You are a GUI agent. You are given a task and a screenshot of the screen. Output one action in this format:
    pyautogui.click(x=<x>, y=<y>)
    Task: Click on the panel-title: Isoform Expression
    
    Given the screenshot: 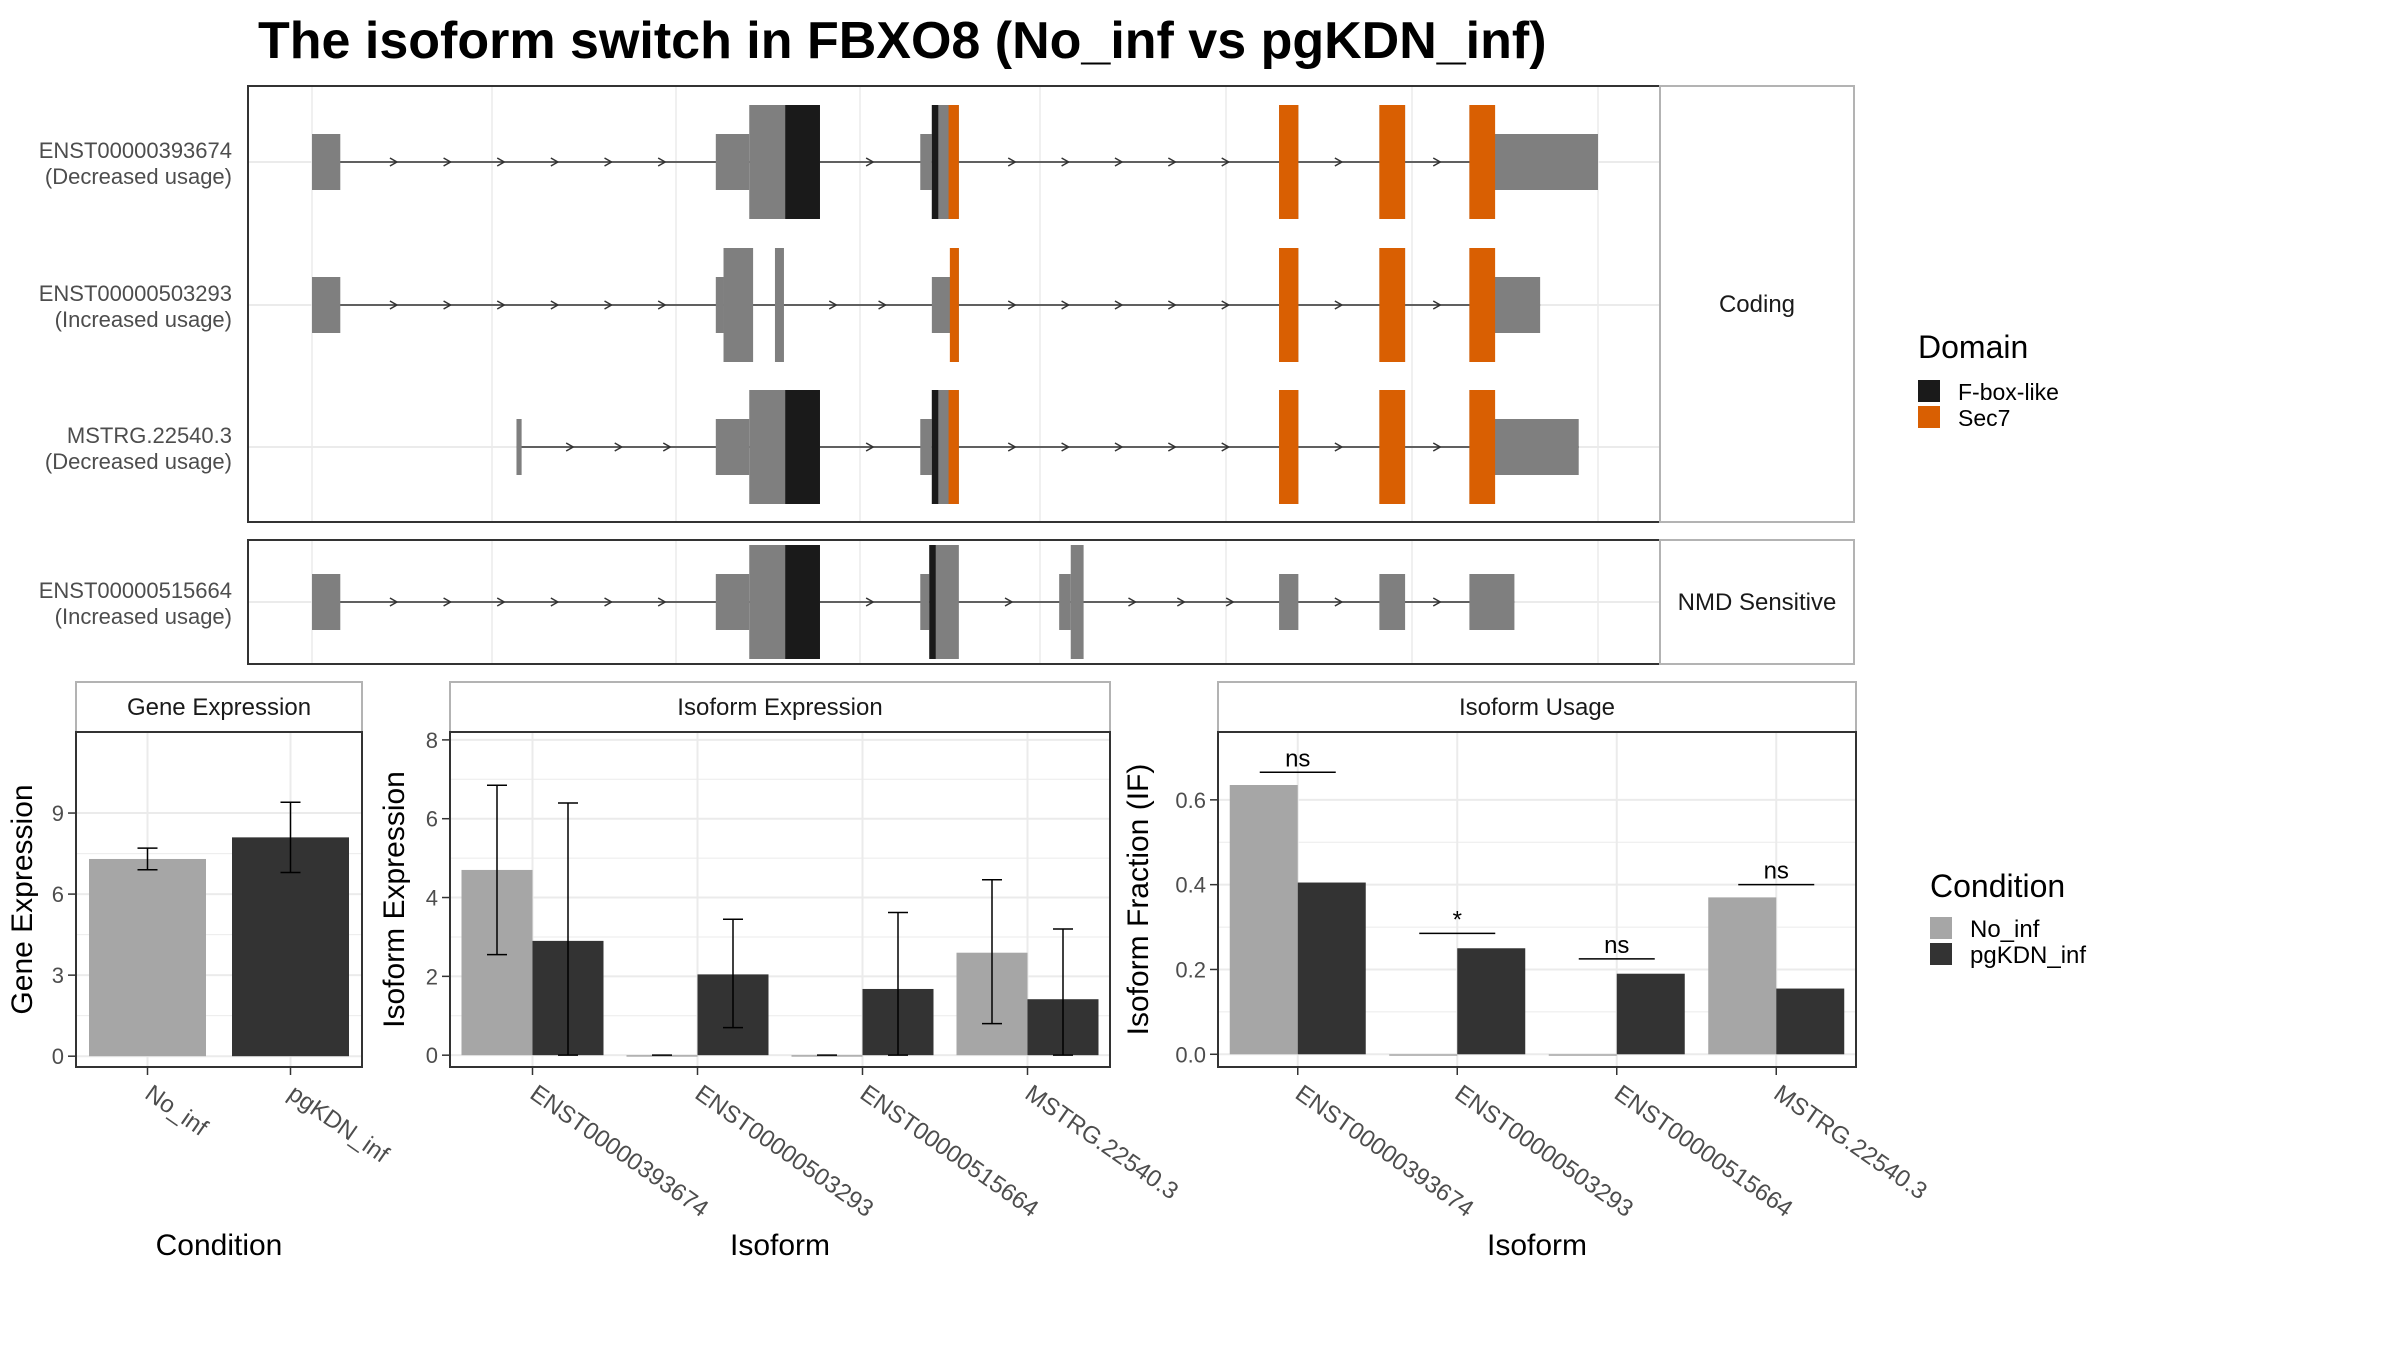 What is the action you would take?
    pyautogui.click(x=779, y=707)
    